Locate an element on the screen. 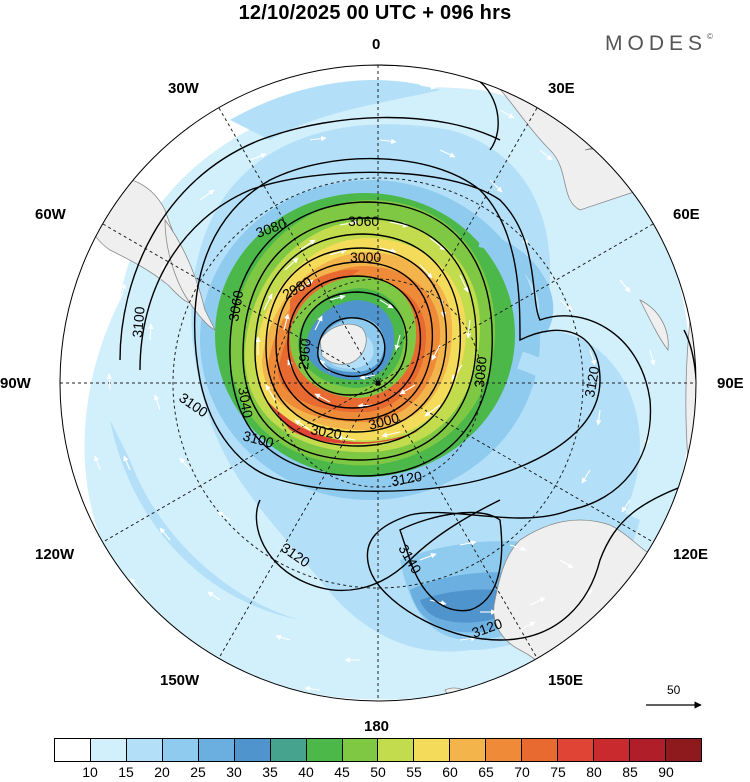 Image resolution: width=750 pixels, height=782 pixels. colorbar-tick-label: 50 is located at coordinates (378, 772).